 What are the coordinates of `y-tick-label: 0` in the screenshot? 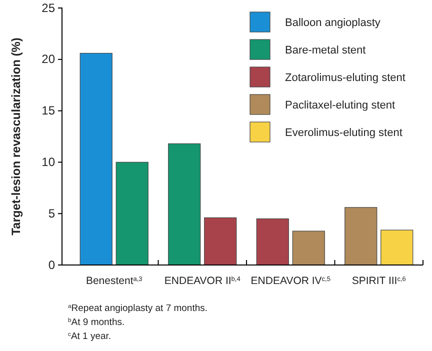 It's located at (52, 265).